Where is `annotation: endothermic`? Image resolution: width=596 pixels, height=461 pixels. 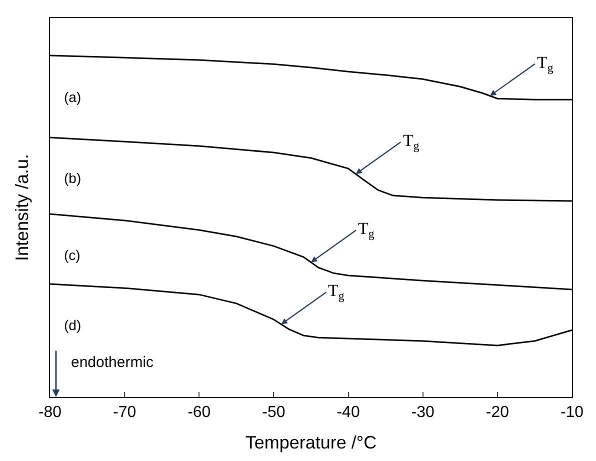 annotation: endothermic is located at coordinates (112, 362).